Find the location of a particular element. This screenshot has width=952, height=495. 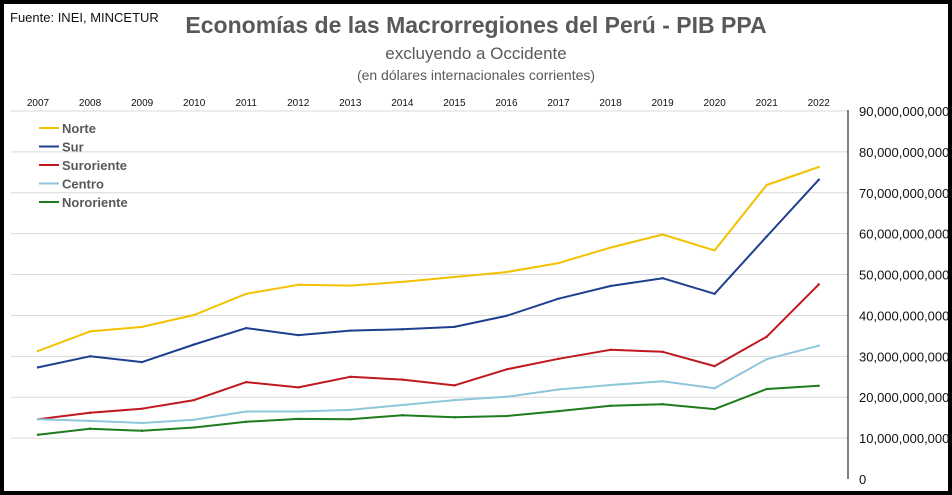

y-tick-label: 50,000,000,000 is located at coordinates (903, 275).